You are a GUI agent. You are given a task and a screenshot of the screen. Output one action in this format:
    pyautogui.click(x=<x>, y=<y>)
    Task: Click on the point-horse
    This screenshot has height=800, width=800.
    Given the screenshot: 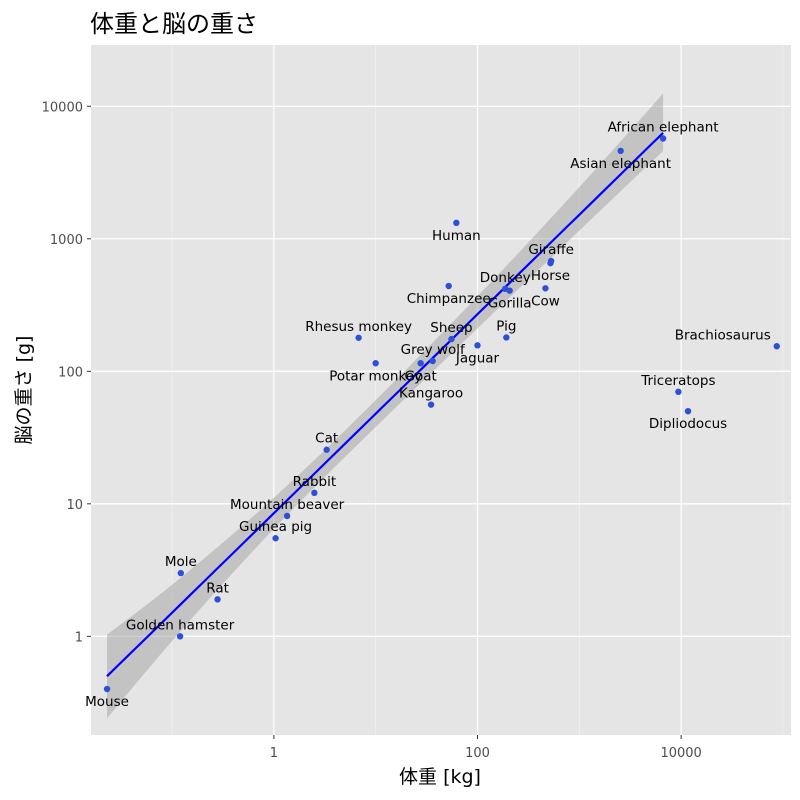 What is the action you would take?
    pyautogui.click(x=550, y=263)
    